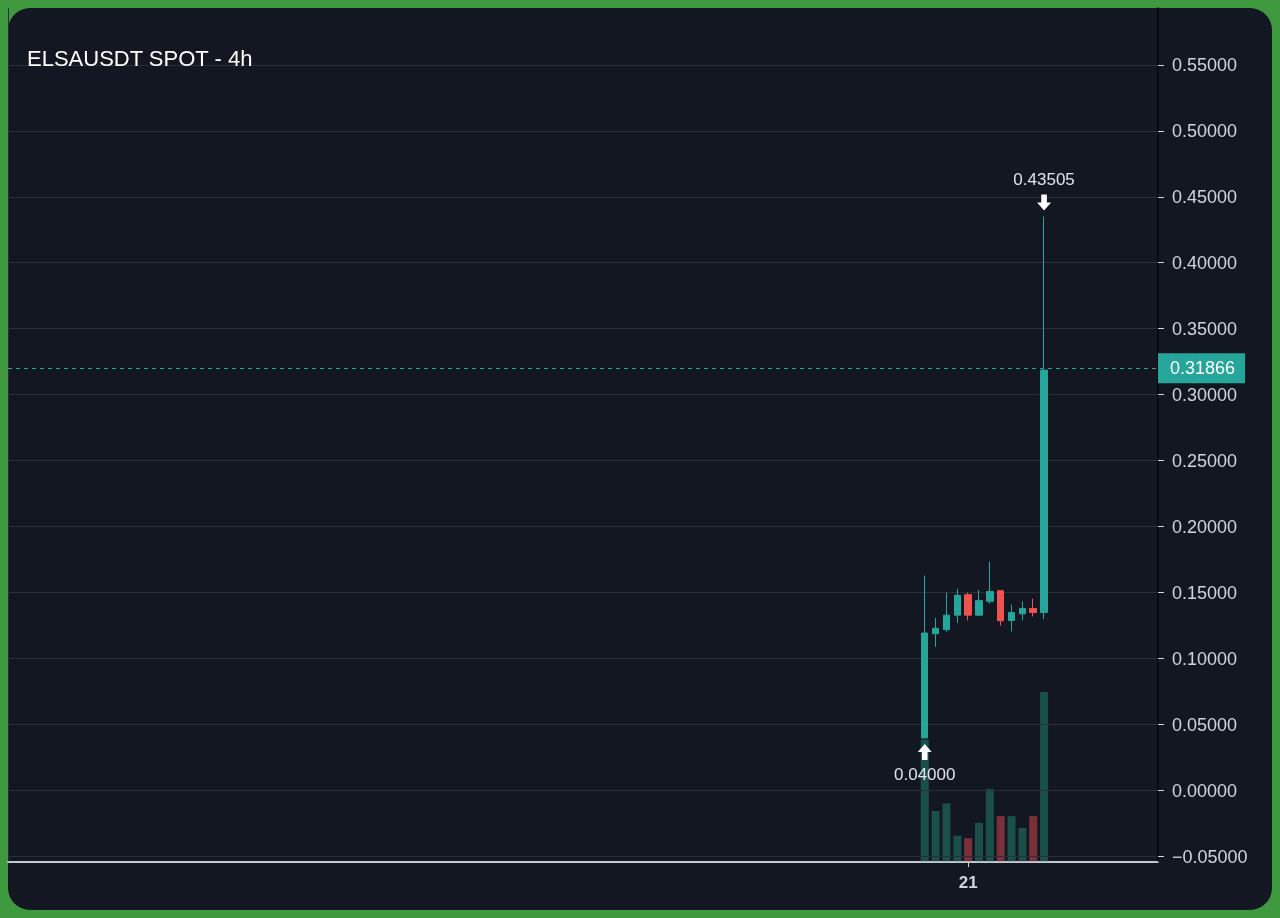 This screenshot has width=1280, height=918. Describe the element at coordinates (1203, 368) in the screenshot. I see `ref-line-label: 0.31866` at that location.